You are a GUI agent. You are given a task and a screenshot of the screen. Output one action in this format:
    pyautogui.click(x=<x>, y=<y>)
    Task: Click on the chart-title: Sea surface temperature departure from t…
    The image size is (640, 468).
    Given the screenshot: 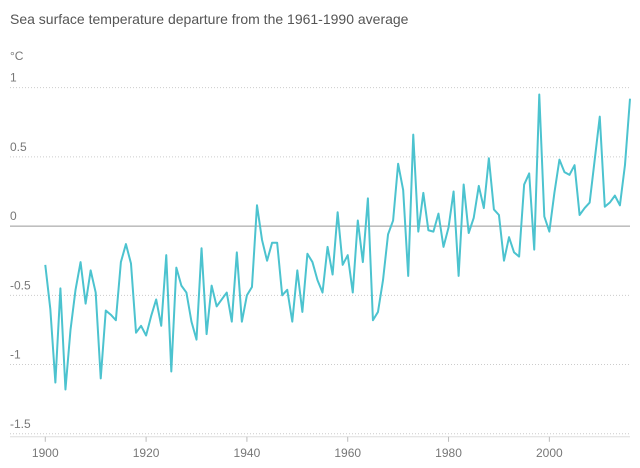 What is the action you would take?
    pyautogui.click(x=209, y=19)
    